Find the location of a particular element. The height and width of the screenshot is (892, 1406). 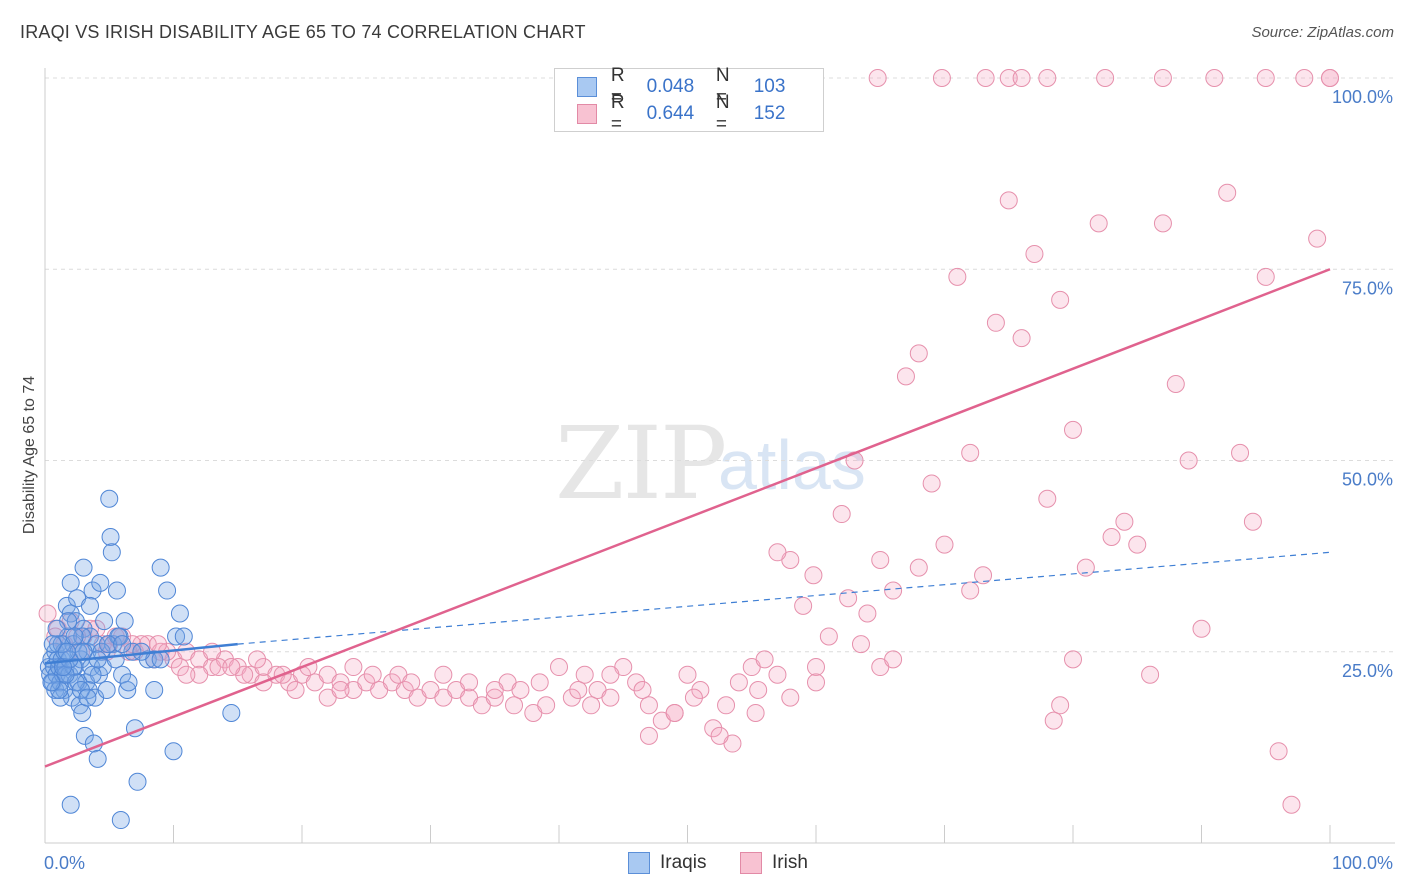

bottom-legend-swatch-iraqis is located at coordinates (639, 863).